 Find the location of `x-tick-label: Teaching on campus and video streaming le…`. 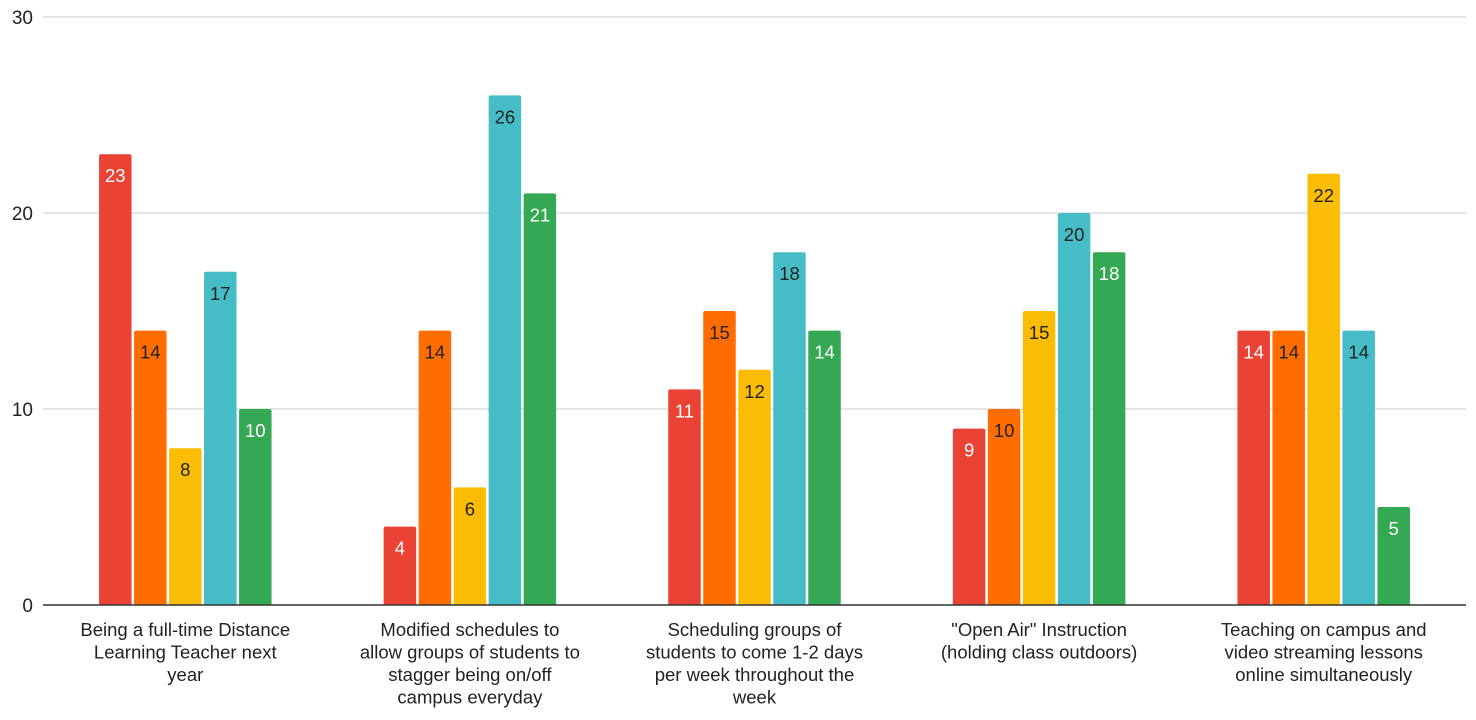

x-tick-label: Teaching on campus and video streaming le… is located at coordinates (1324, 652).